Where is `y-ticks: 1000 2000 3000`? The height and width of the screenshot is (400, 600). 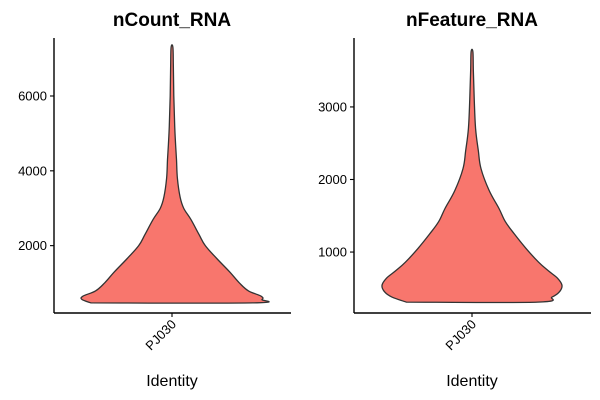 y-ticks: 1000 2000 3000 is located at coordinates (336, 179).